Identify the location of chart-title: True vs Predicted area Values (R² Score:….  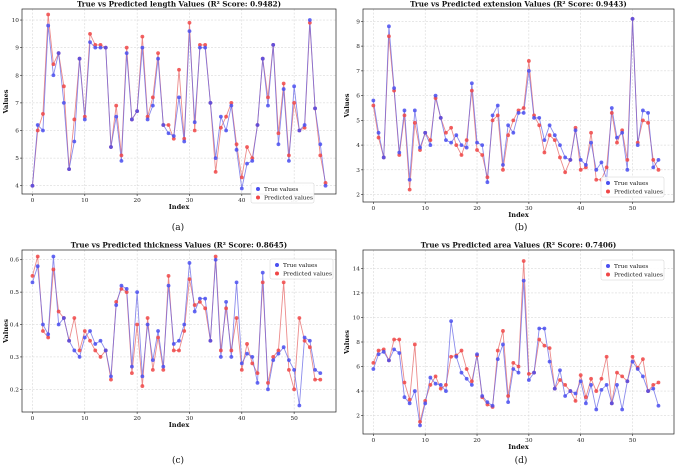
(519, 245).